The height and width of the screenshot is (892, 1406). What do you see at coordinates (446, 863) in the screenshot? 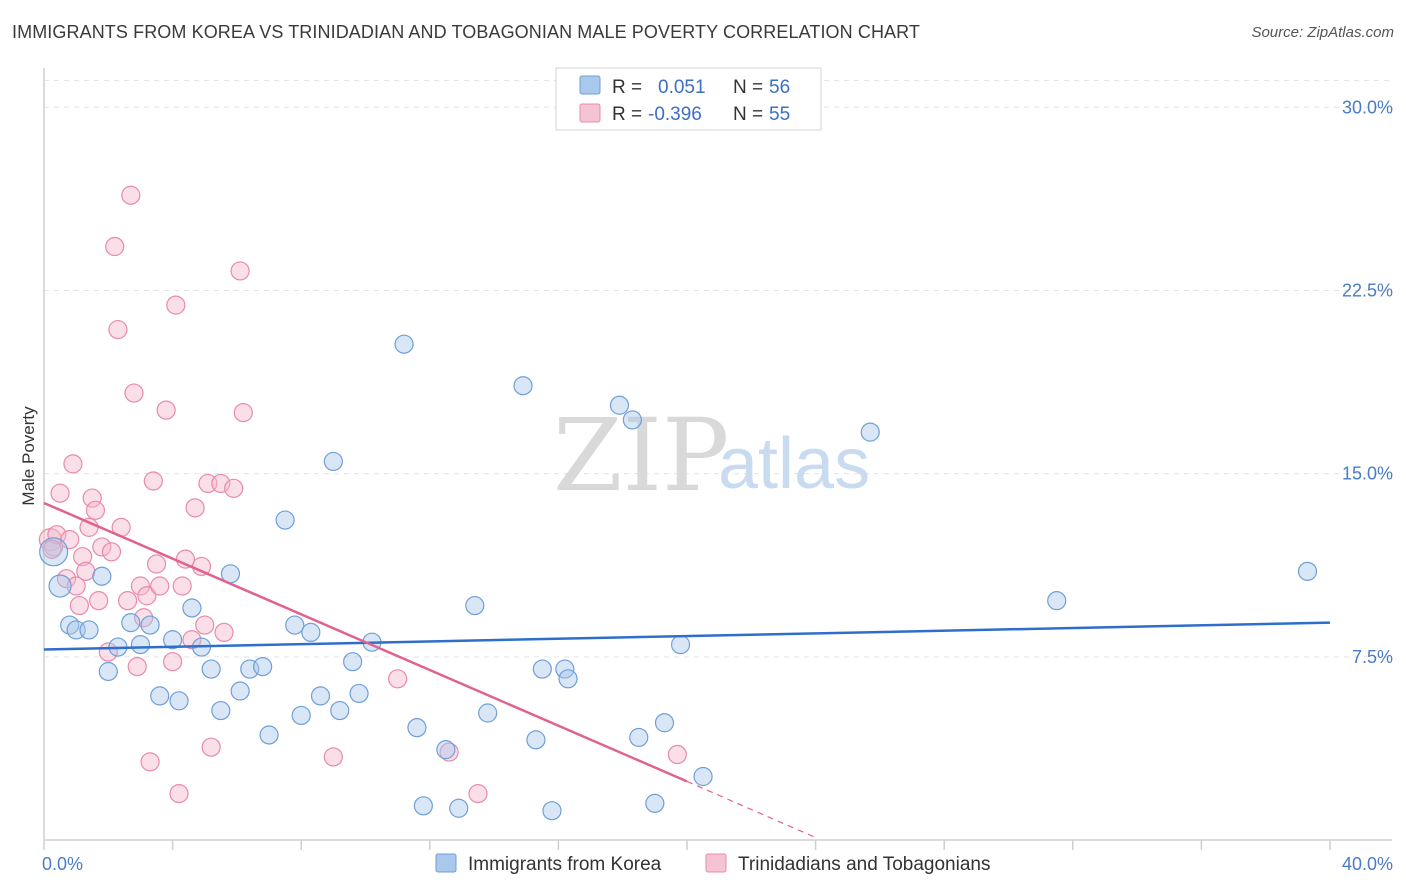
I see `legend-swatch-korea` at bounding box center [446, 863].